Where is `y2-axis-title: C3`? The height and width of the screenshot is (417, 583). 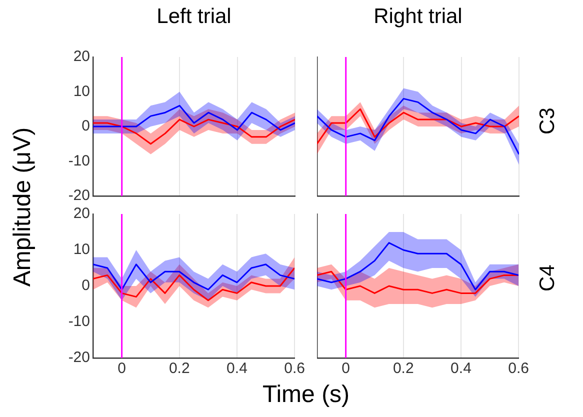
y2-axis-title: C3 is located at coordinates (547, 121).